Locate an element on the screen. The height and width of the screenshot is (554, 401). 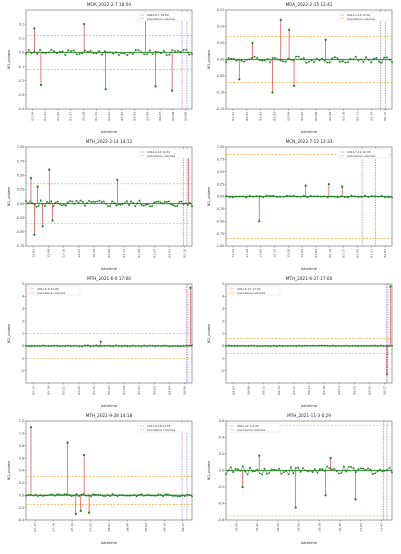
y-tick-label: -0.50 is located at coordinates (220, 221).